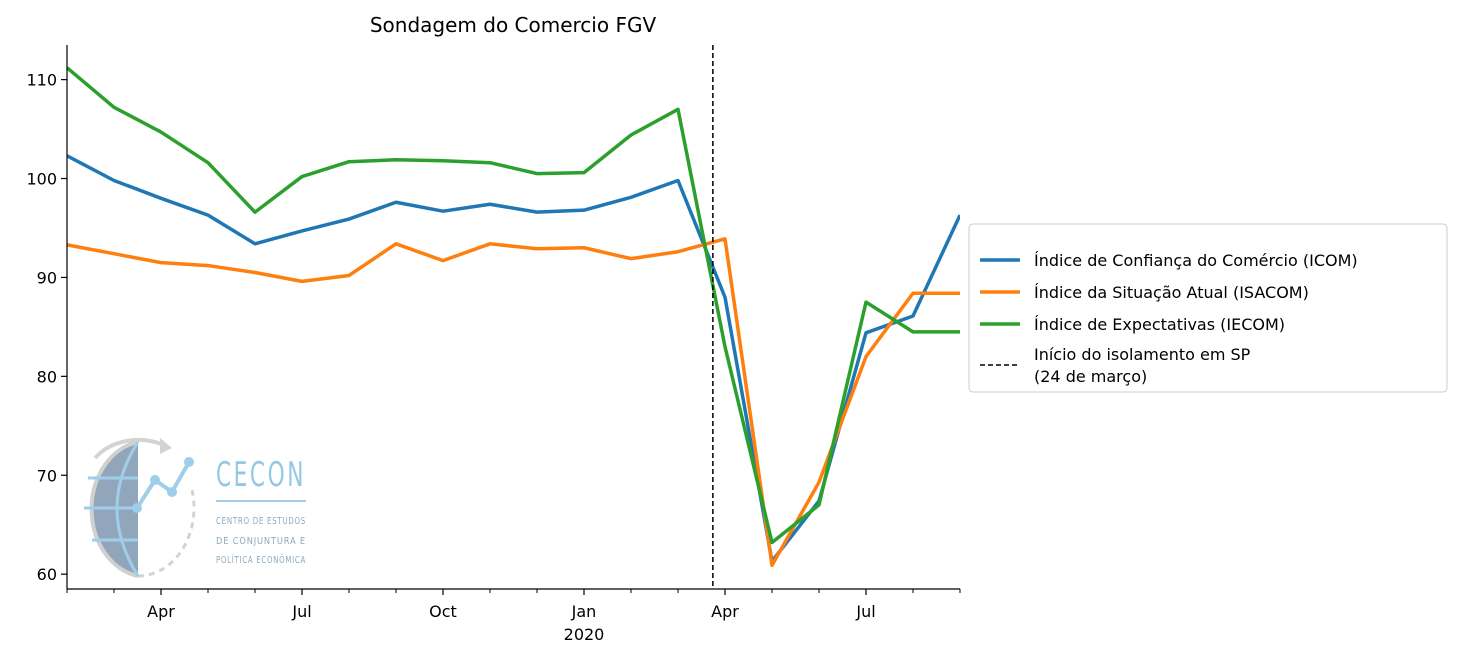 The image size is (1462, 658). What do you see at coordinates (261, 521) in the screenshot?
I see `logo-line-1: CENTRO DE ESTUDOS` at bounding box center [261, 521].